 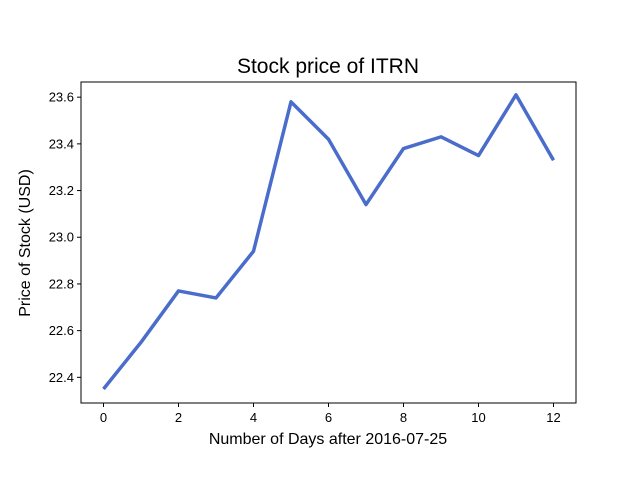 What do you see at coordinates (403, 417) in the screenshot?
I see `x-tick-label: 8` at bounding box center [403, 417].